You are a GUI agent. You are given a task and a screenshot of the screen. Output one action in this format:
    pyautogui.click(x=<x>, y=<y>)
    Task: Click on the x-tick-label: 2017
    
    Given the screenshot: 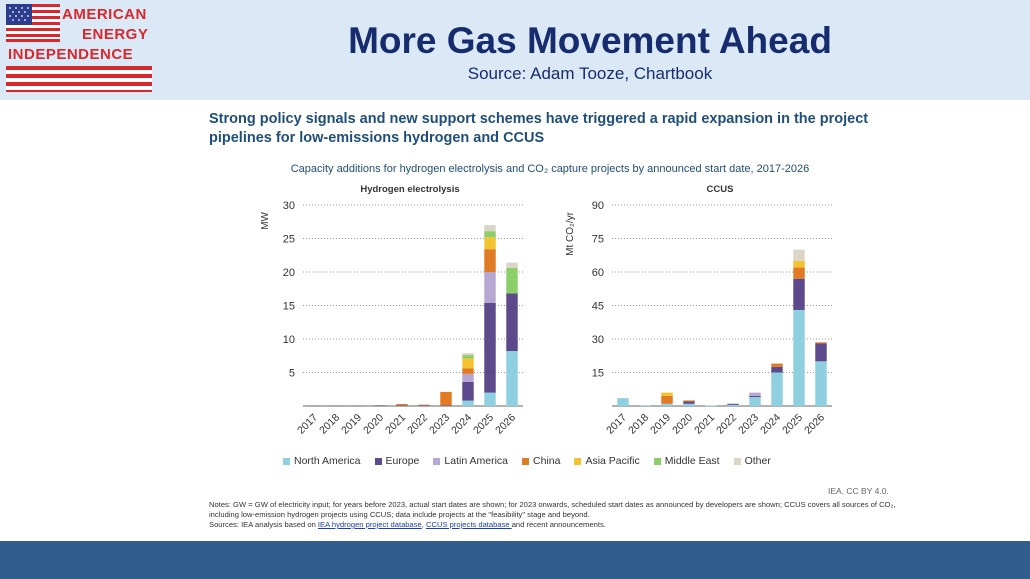 What is the action you would take?
    pyautogui.click(x=616, y=424)
    